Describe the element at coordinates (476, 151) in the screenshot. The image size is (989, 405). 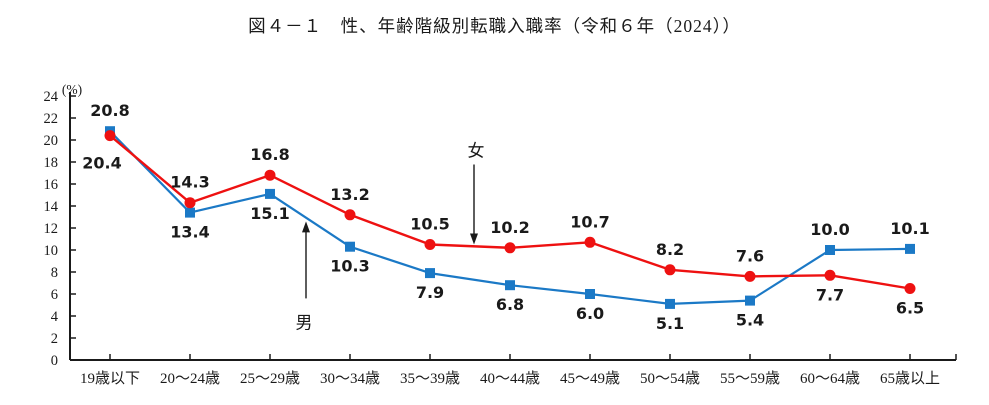
I see `annotation-female-label: 女` at that location.